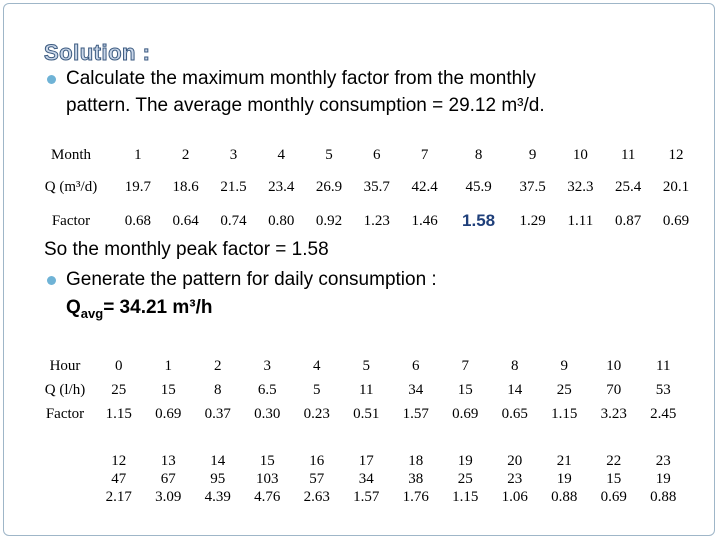 The image size is (720, 540). Describe the element at coordinates (613, 413) in the screenshot. I see `hourly-factor-cell: 3.23` at that location.